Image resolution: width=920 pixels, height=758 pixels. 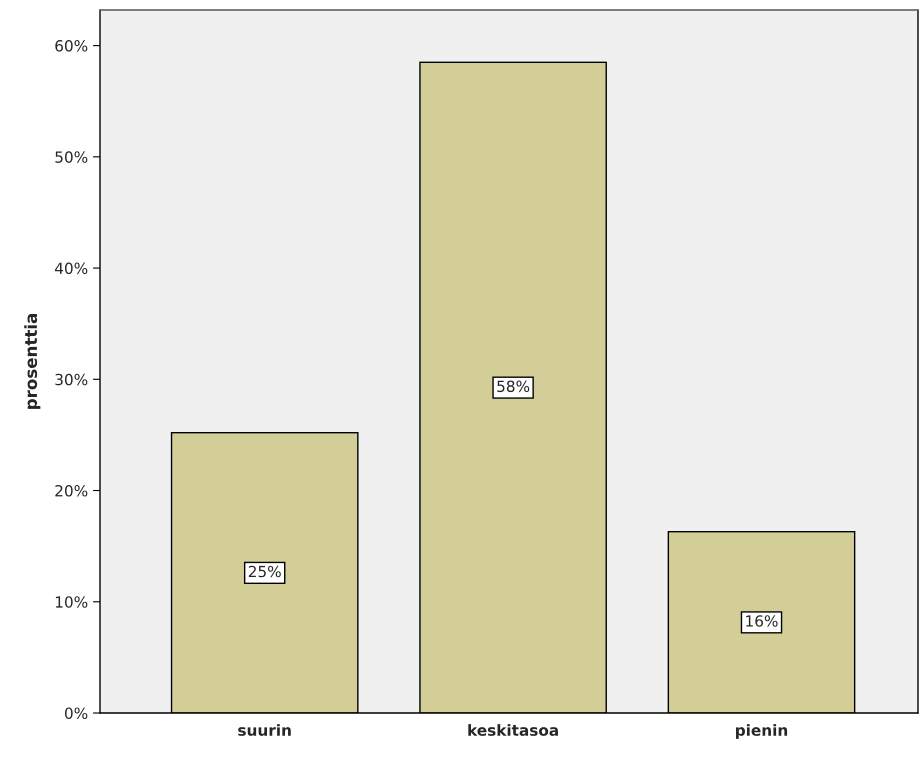 What do you see at coordinates (71, 268) in the screenshot?
I see `y-tick-label: 40%` at bounding box center [71, 268].